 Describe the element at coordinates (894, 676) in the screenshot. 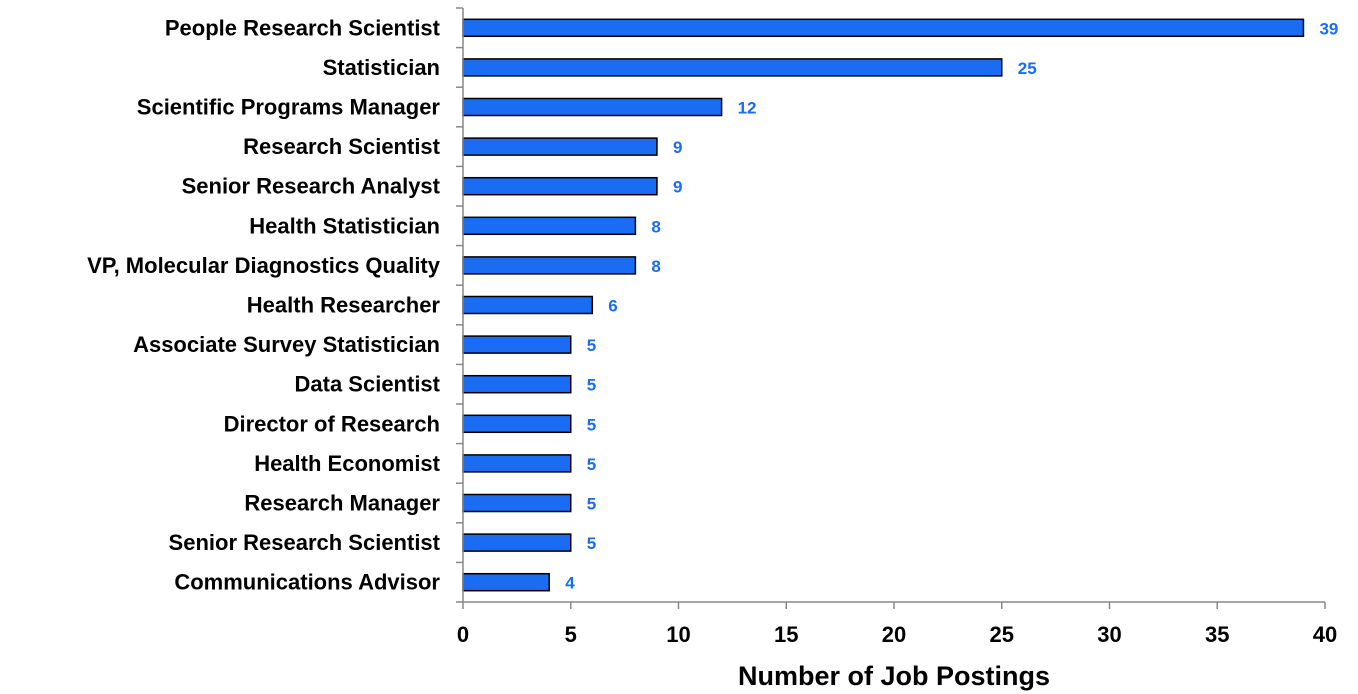

I see `x-axis-title: Number of Job Postings` at that location.